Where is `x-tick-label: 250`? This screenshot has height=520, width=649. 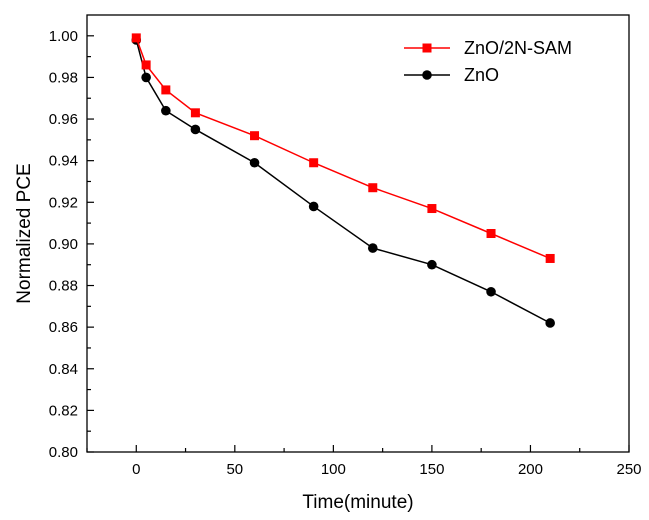 x-tick-label: 250 is located at coordinates (628, 469).